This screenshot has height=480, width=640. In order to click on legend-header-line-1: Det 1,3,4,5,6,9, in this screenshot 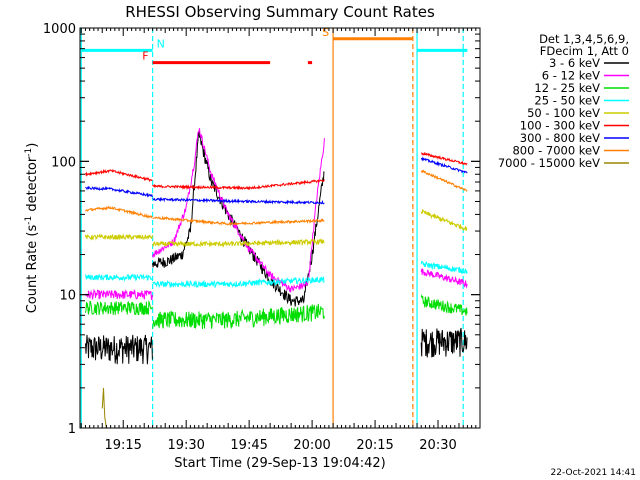, I will do `click(584, 39)`.